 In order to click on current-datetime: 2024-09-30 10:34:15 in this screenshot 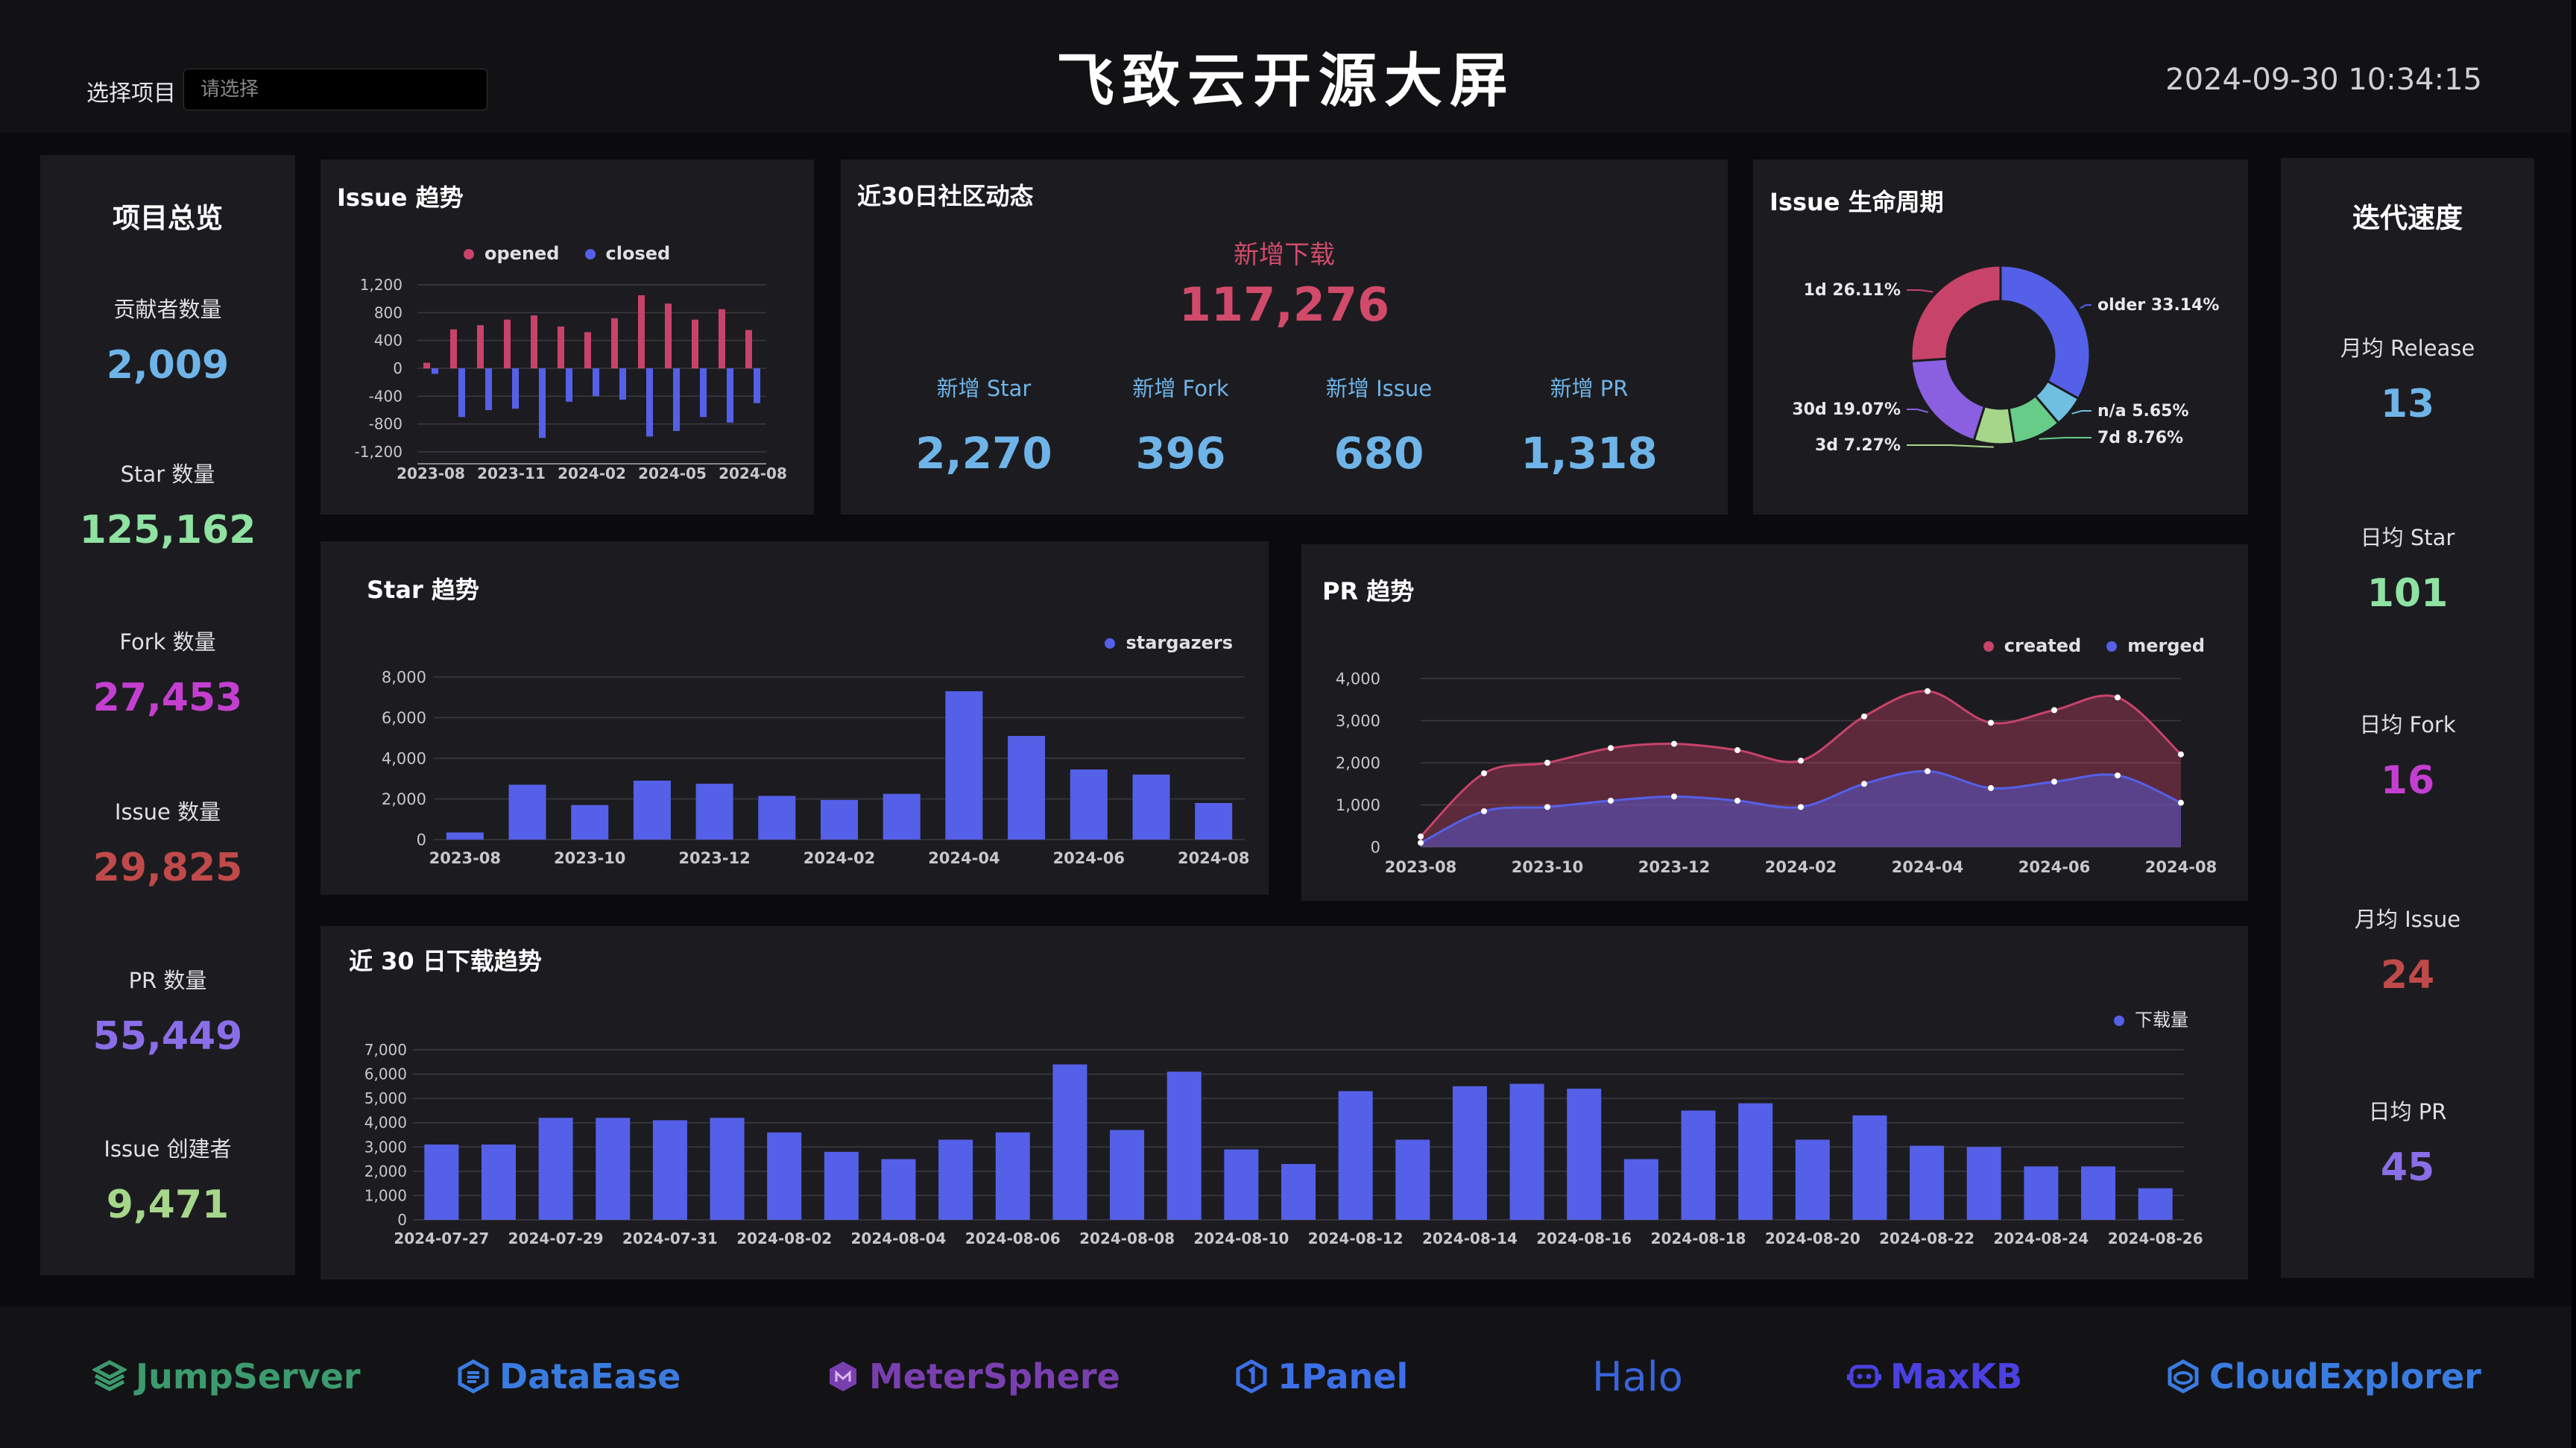, I will do `click(2323, 80)`.